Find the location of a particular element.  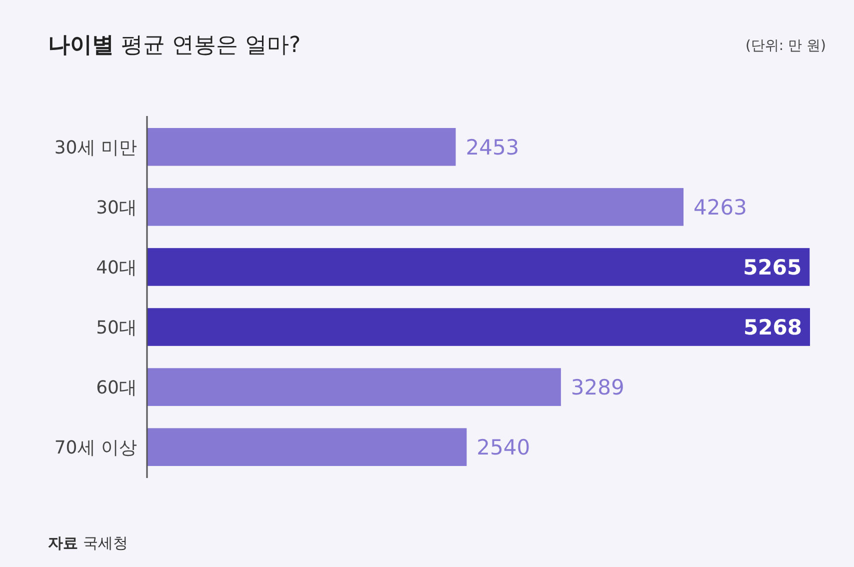

text: 자료 국세청 is located at coordinates (88, 543).